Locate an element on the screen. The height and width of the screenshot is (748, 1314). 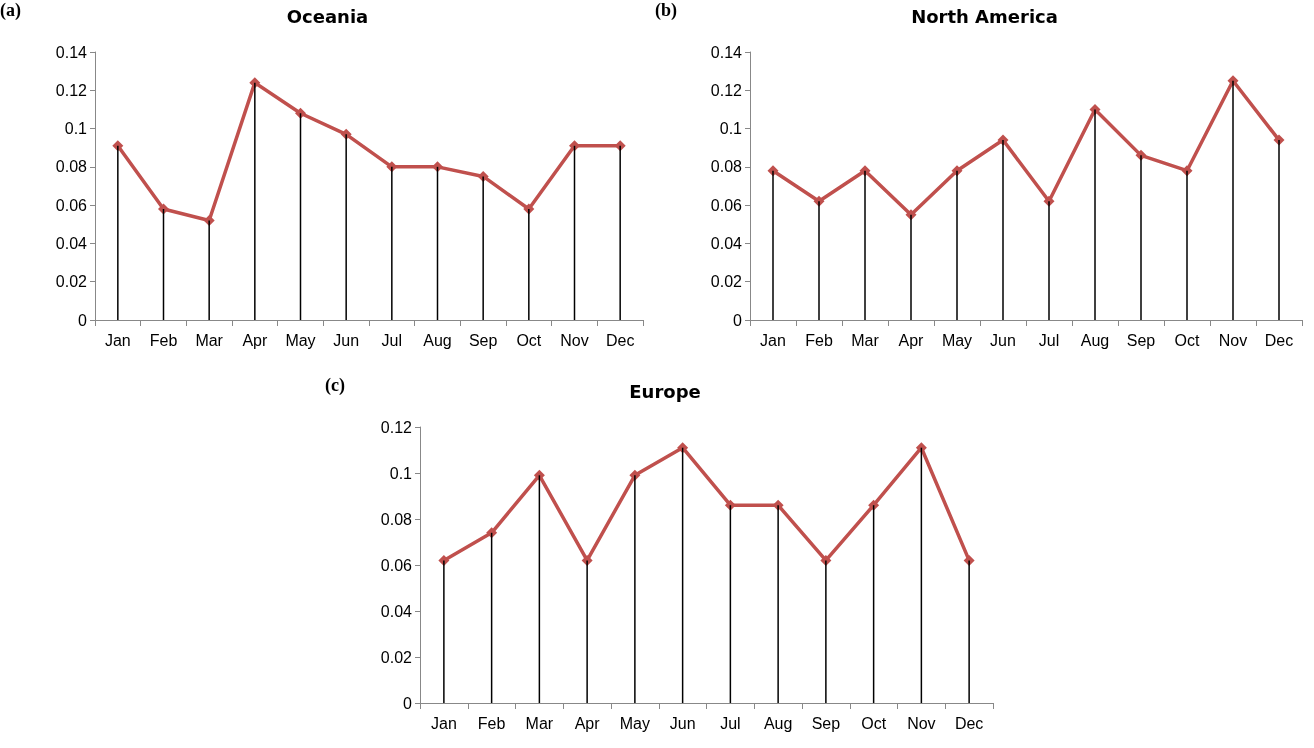
chart-title: North America is located at coordinates (984, 16).